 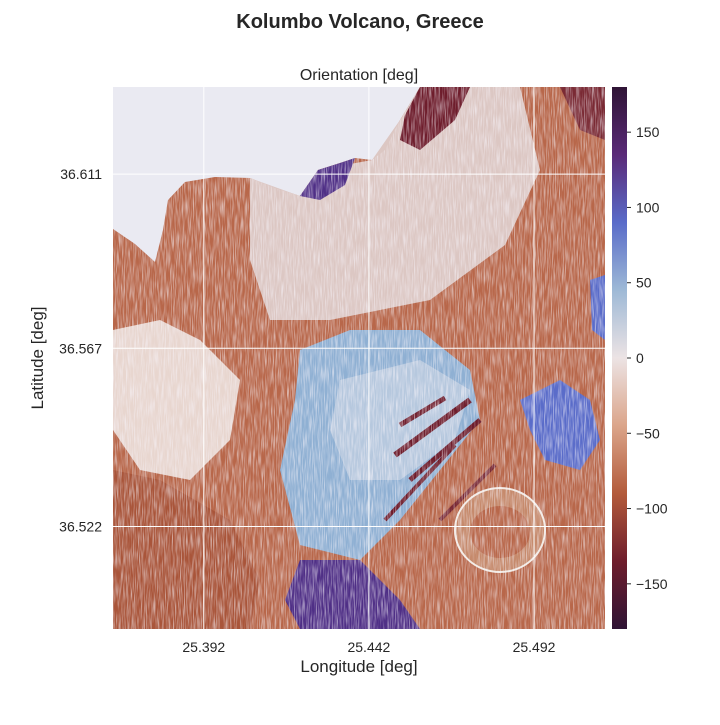 I want to click on x-tick-label: 25.442, so click(x=368, y=647).